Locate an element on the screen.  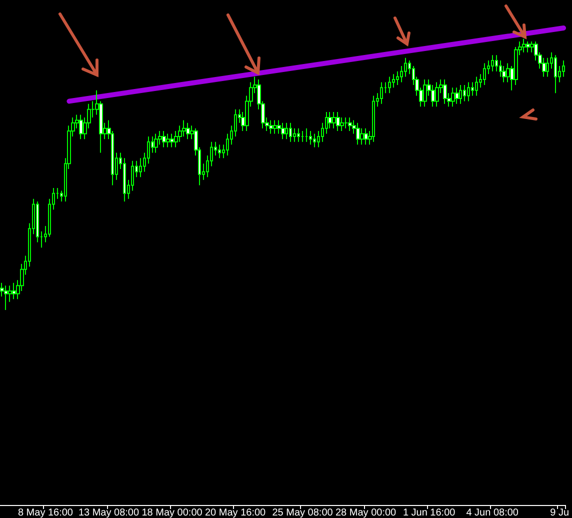
x-tick-label: 9 Ju is located at coordinates (560, 513).